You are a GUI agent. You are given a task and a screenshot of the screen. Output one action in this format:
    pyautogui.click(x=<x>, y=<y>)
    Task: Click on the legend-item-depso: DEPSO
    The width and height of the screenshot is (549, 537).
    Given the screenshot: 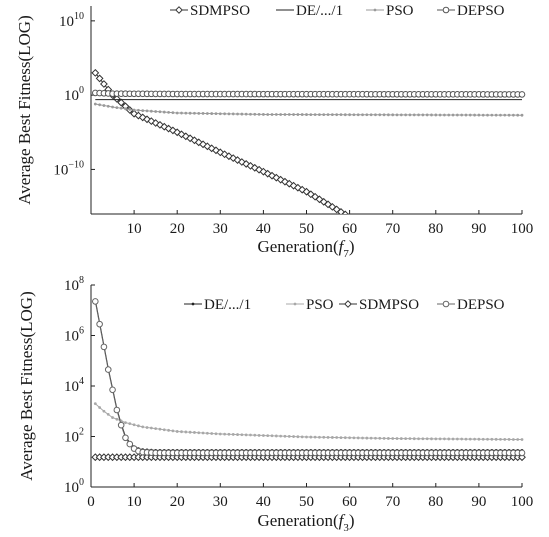 What is the action you would take?
    pyautogui.click(x=471, y=11)
    